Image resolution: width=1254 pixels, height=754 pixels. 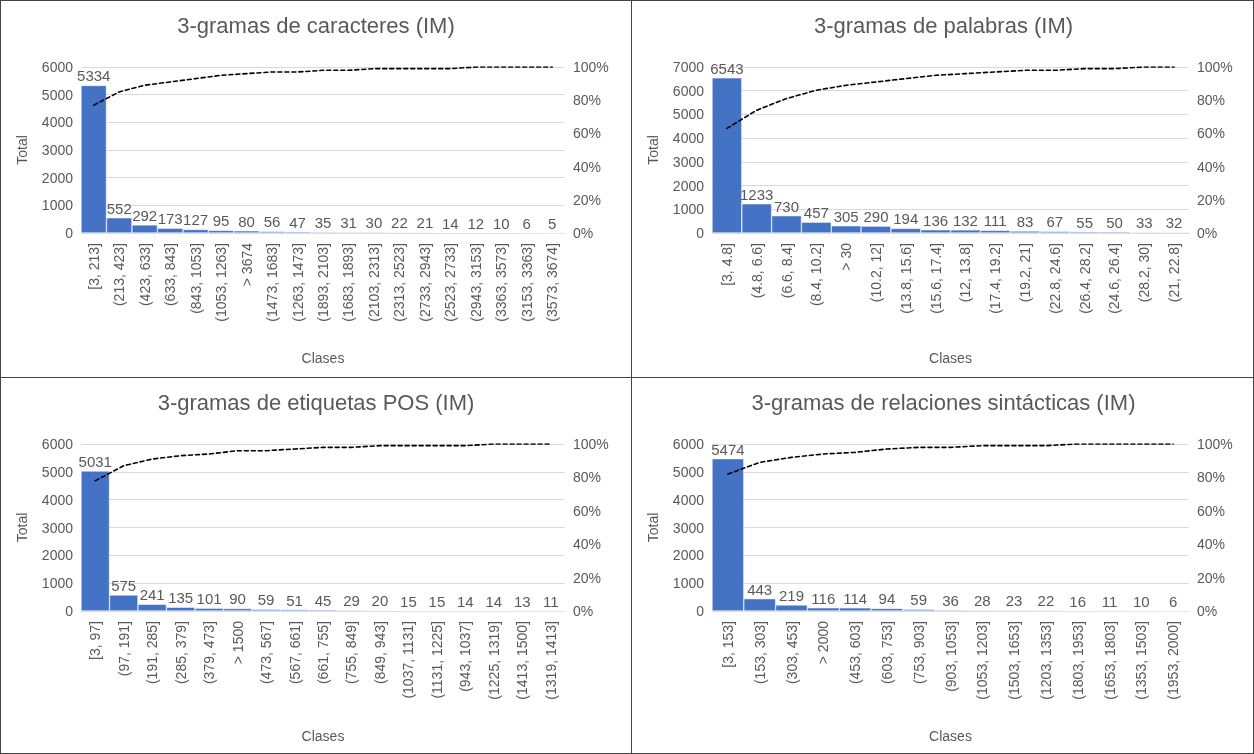 What do you see at coordinates (816, 213) in the screenshot?
I see `data-label: 457` at bounding box center [816, 213].